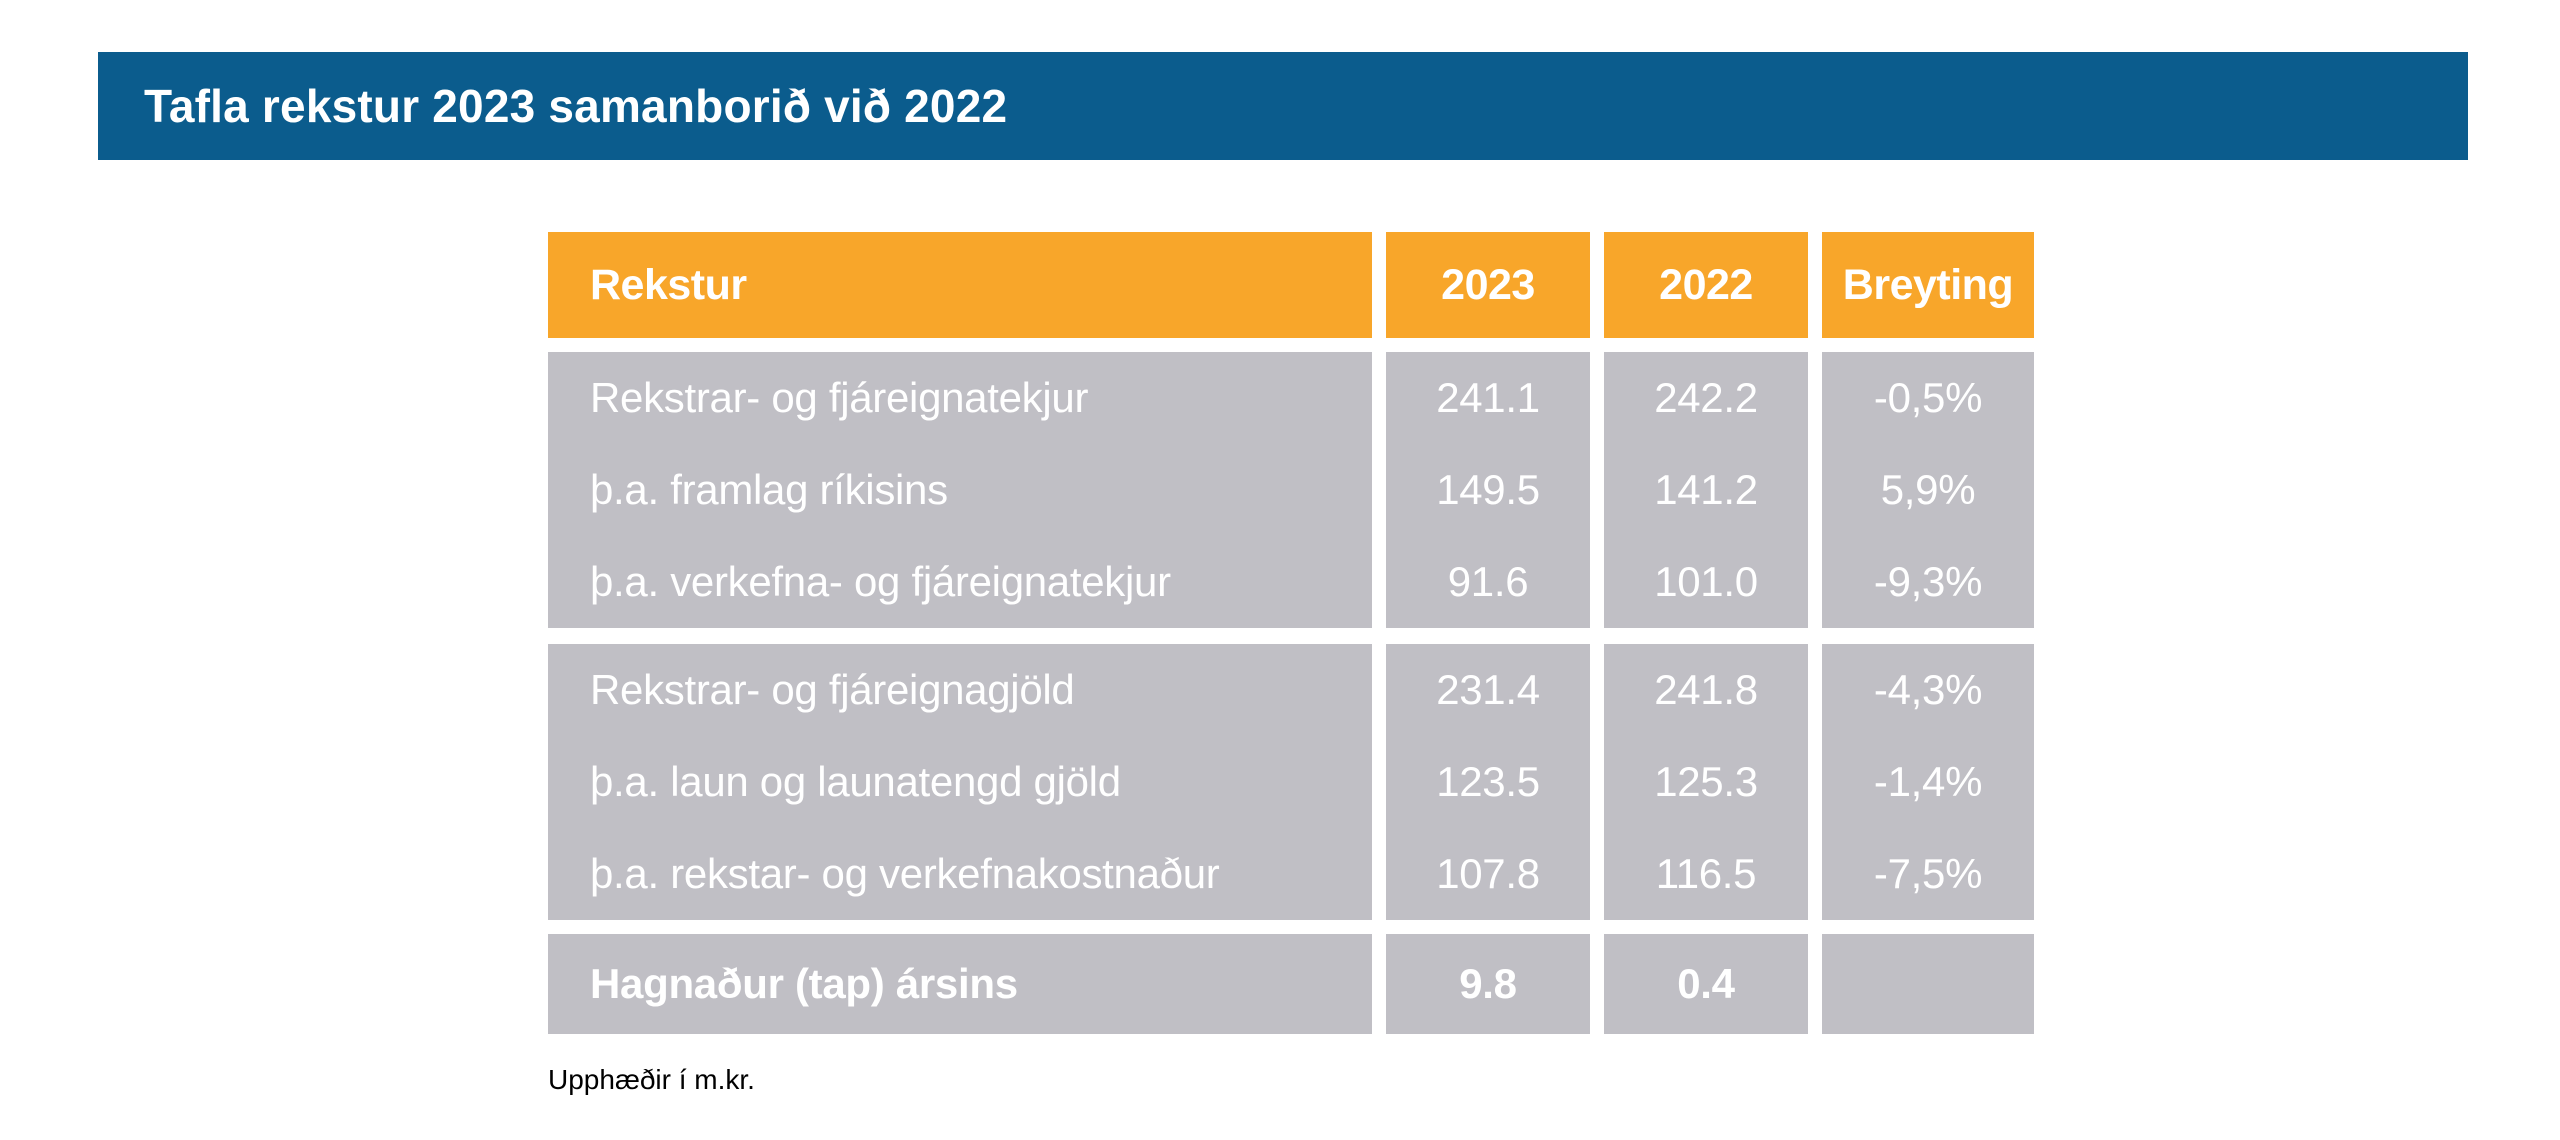 This screenshot has height=1140, width=2560. I want to click on row-label: Rekstrar- og fjáreignatekjur, so click(839, 397).